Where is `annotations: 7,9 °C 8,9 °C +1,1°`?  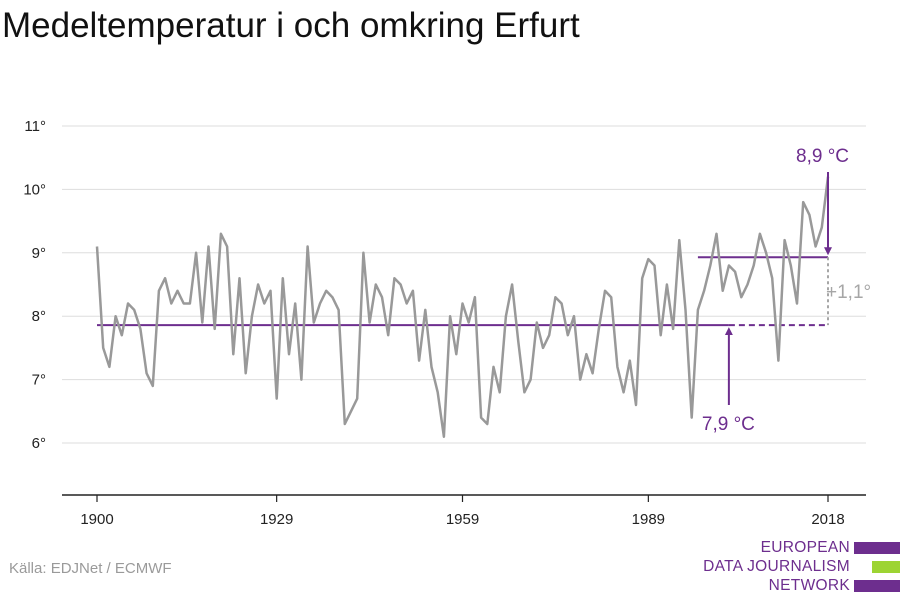 annotations: 7,9 °C 8,9 °C +1,1° is located at coordinates (786, 290).